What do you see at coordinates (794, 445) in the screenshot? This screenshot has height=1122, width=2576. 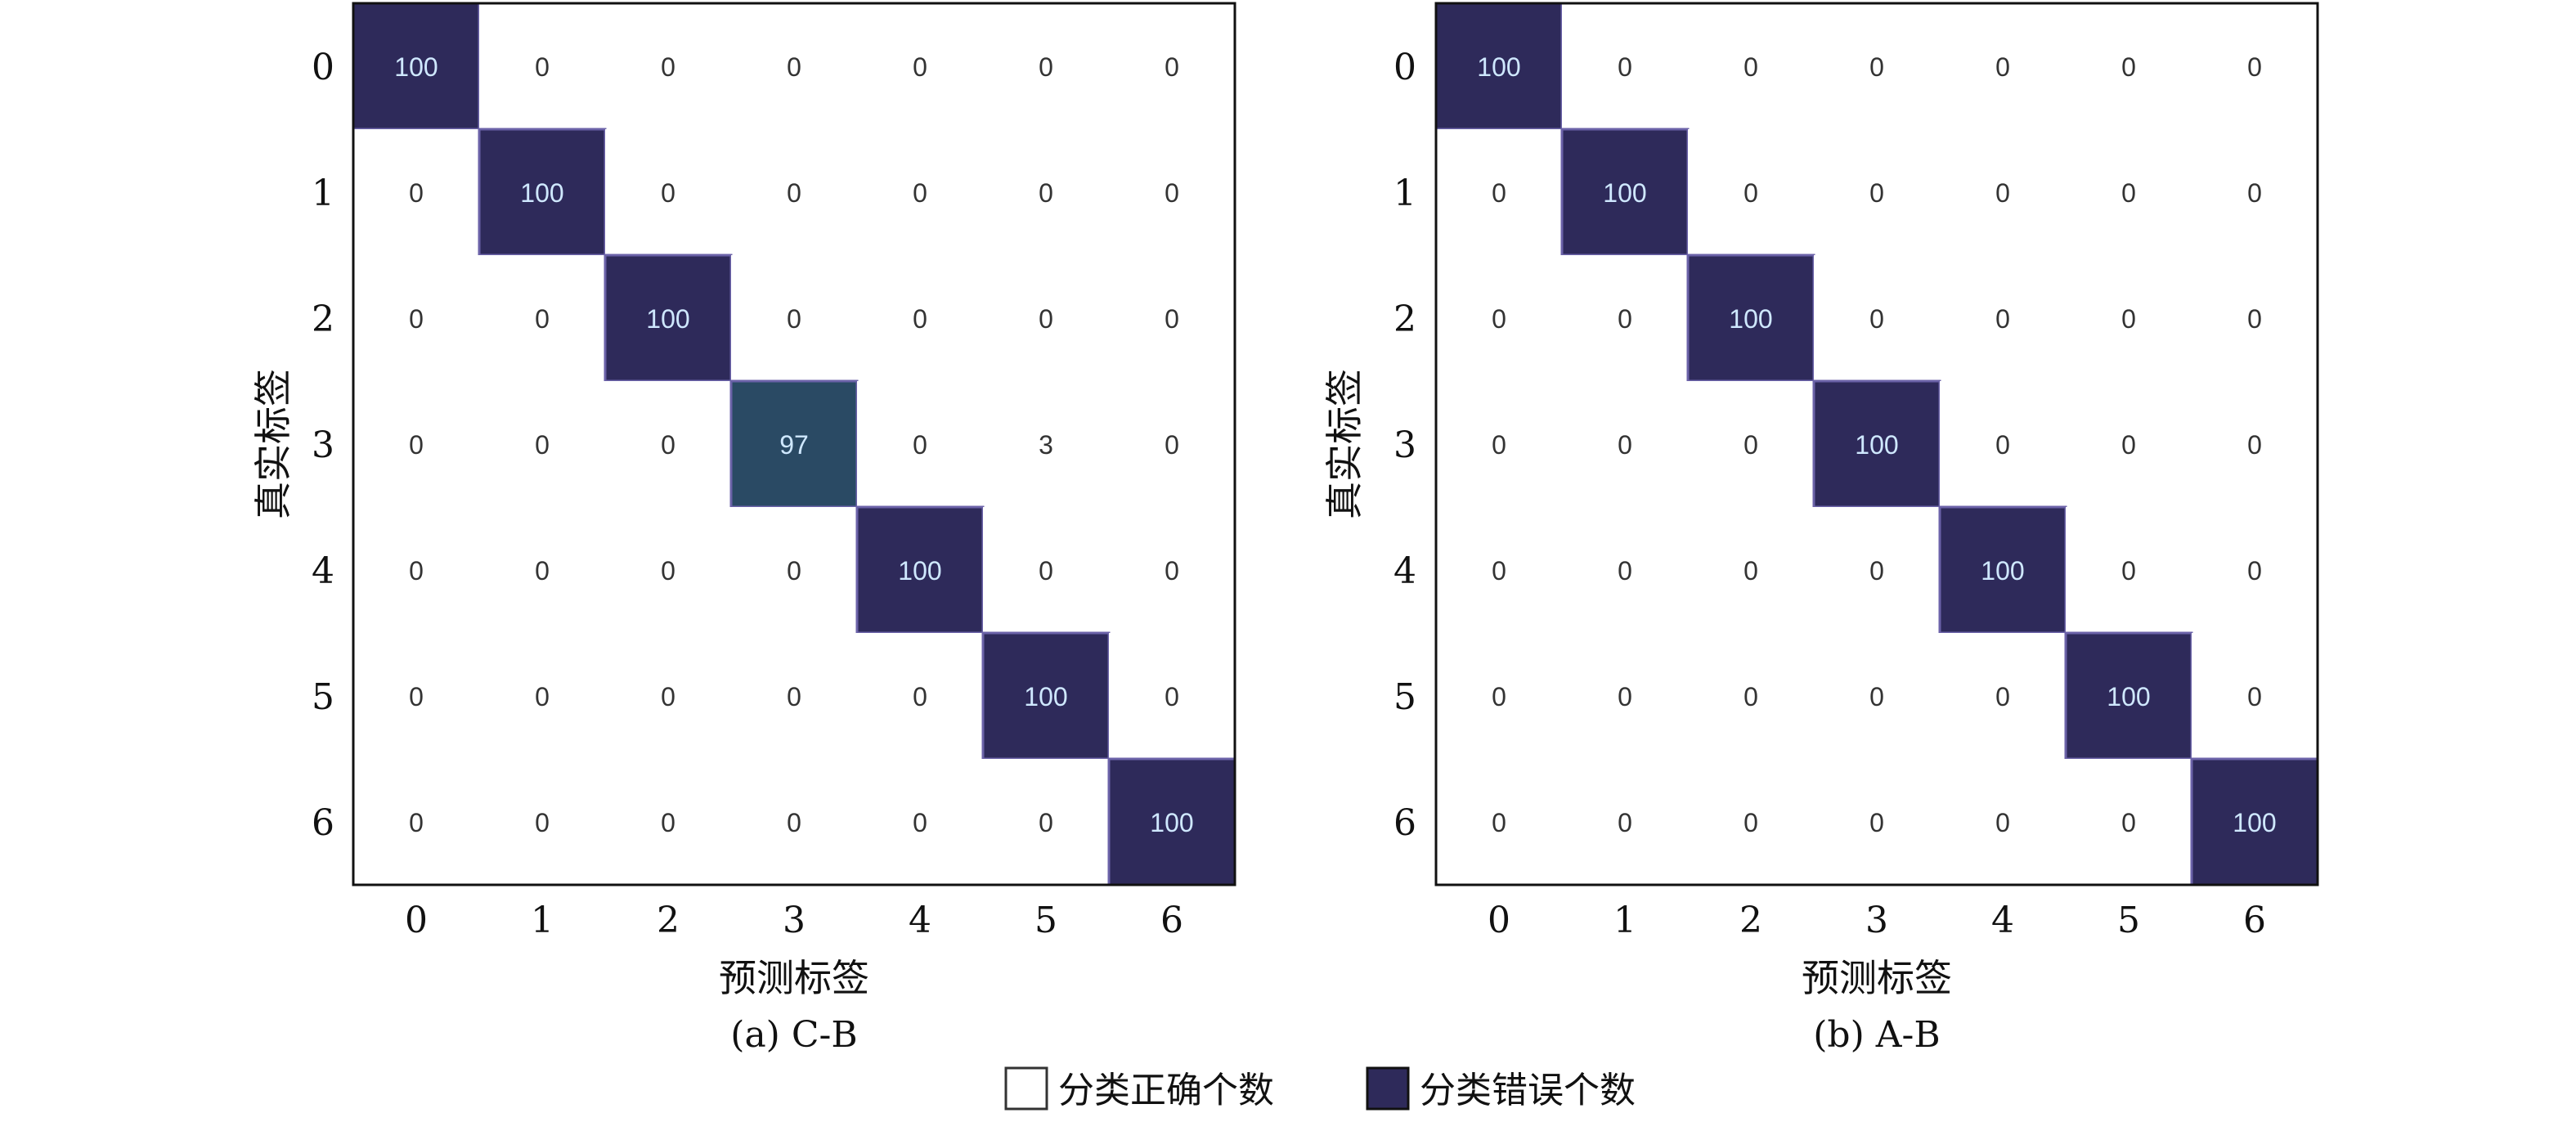 I see `heatmap-cell-label: 97` at bounding box center [794, 445].